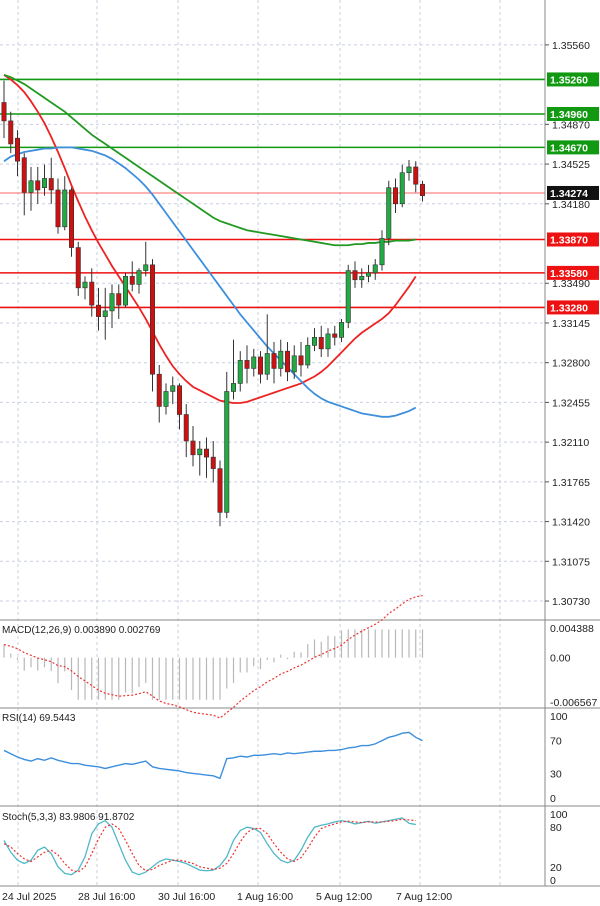  I want to click on axis-tick-label: 1.34180, so click(571, 205).